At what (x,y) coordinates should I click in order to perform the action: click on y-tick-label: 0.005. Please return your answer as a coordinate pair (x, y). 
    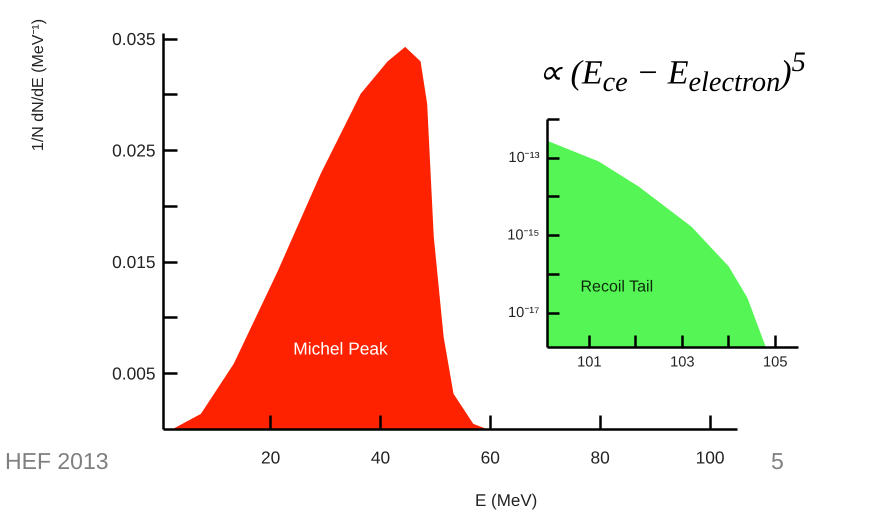
    Looking at the image, I should click on (134, 374).